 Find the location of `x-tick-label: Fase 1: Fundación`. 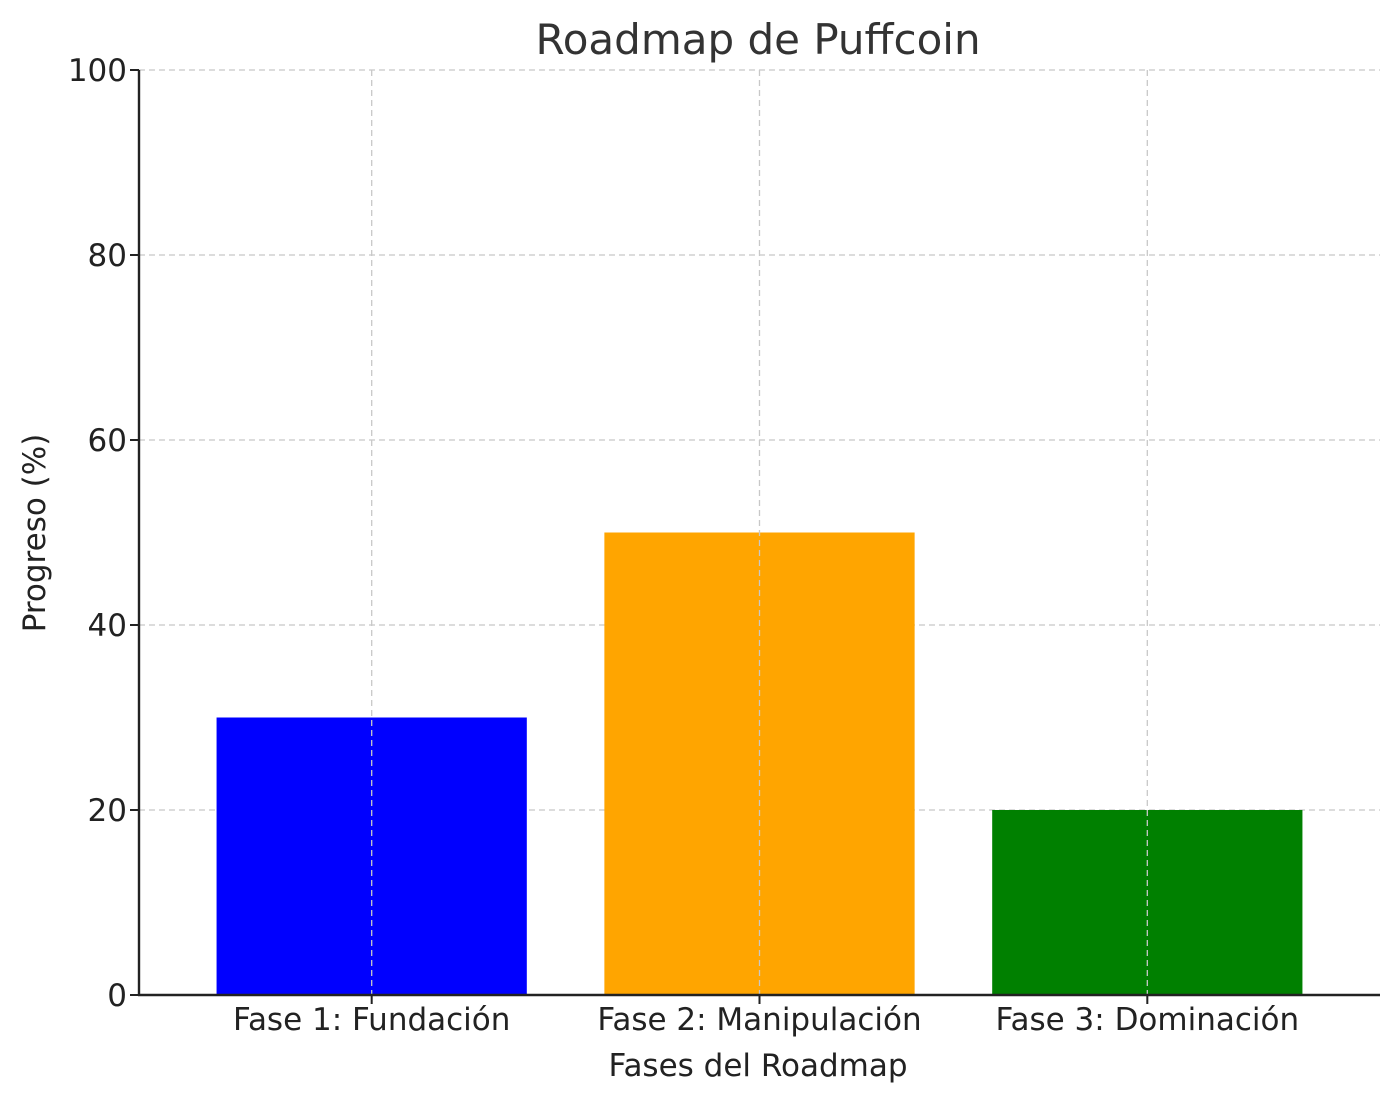

x-tick-label: Fase 1: Fundación is located at coordinates (371, 1020).